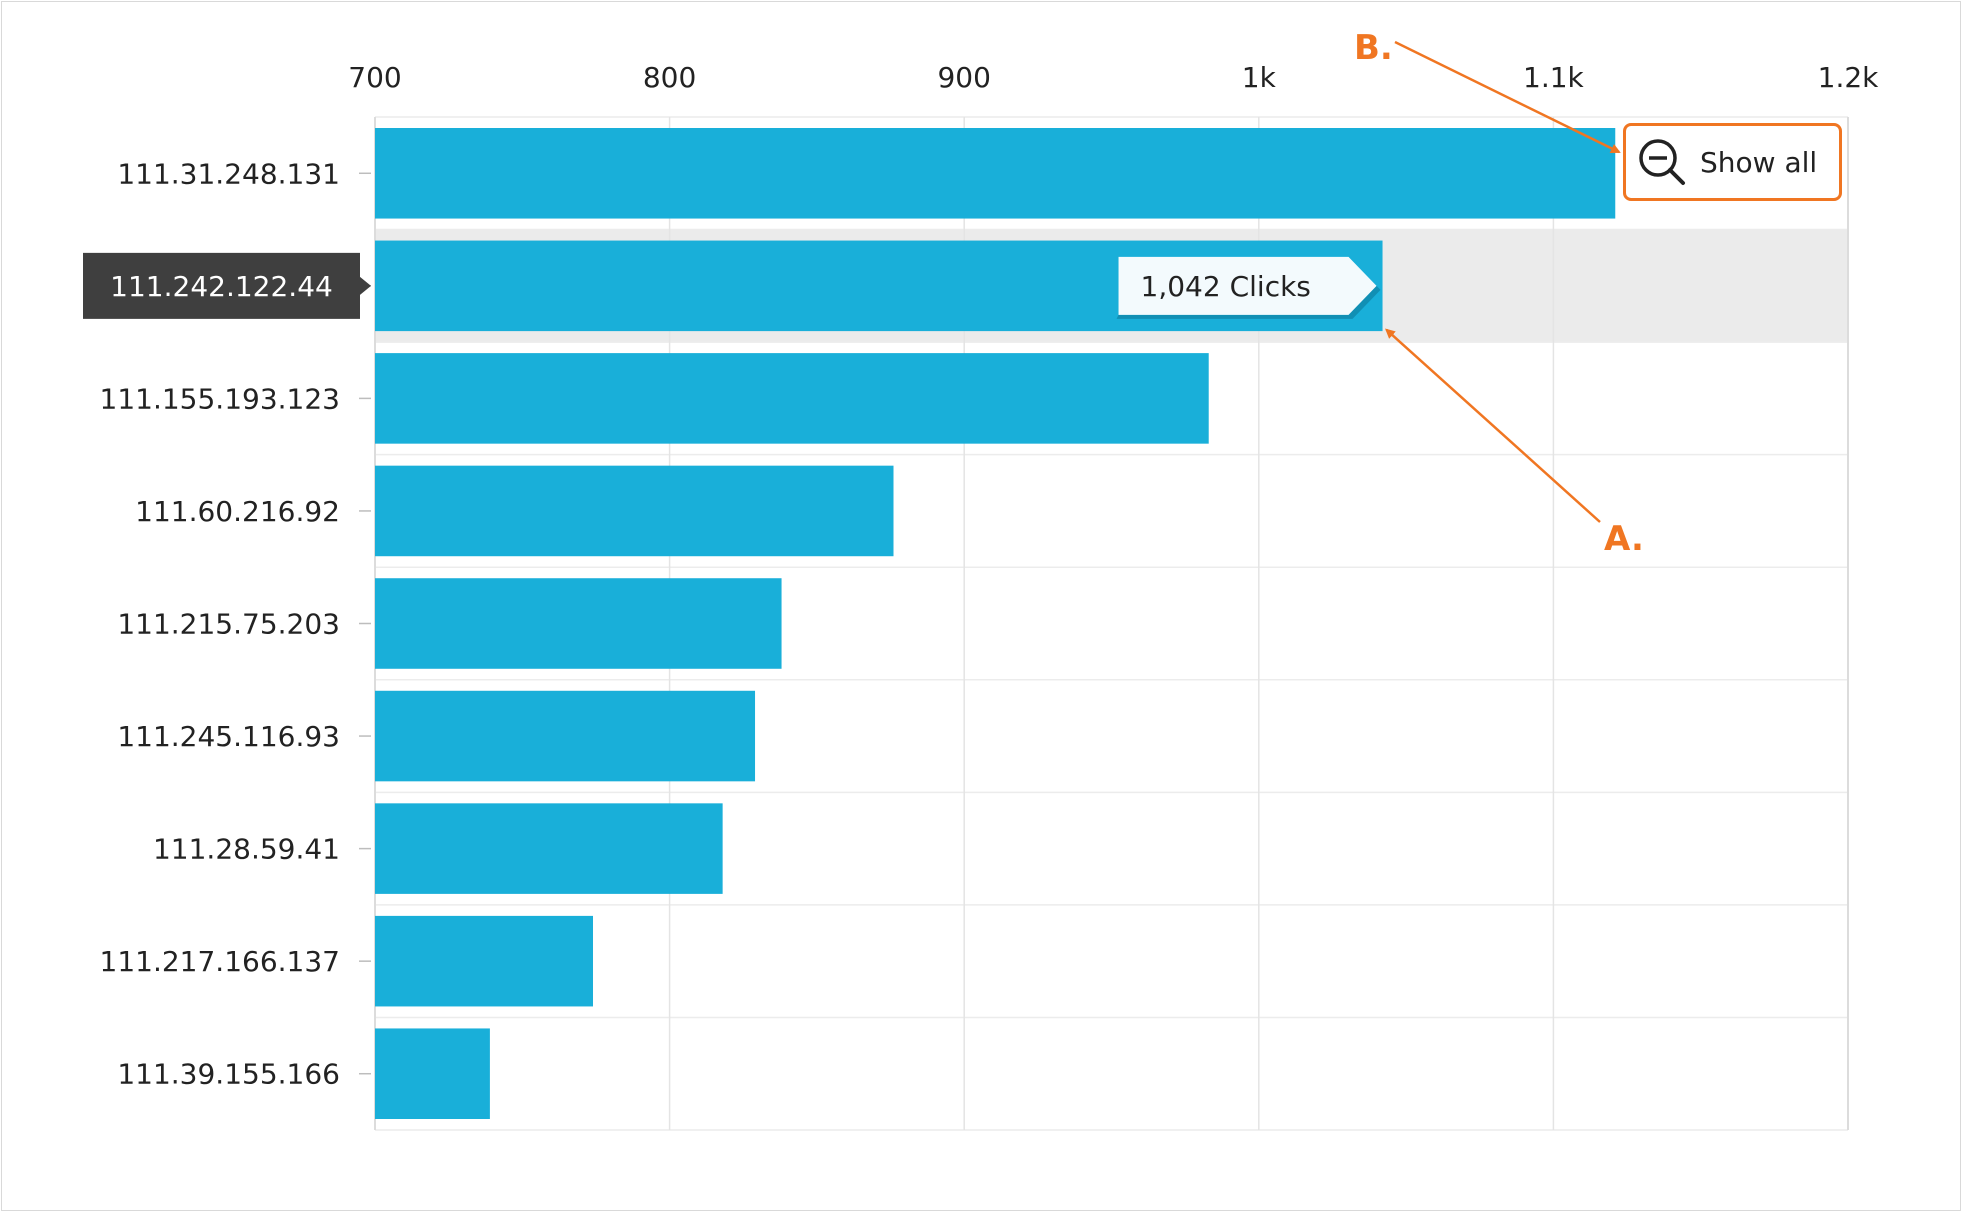  I want to click on show-all-button: Show all, so click(1732, 162).